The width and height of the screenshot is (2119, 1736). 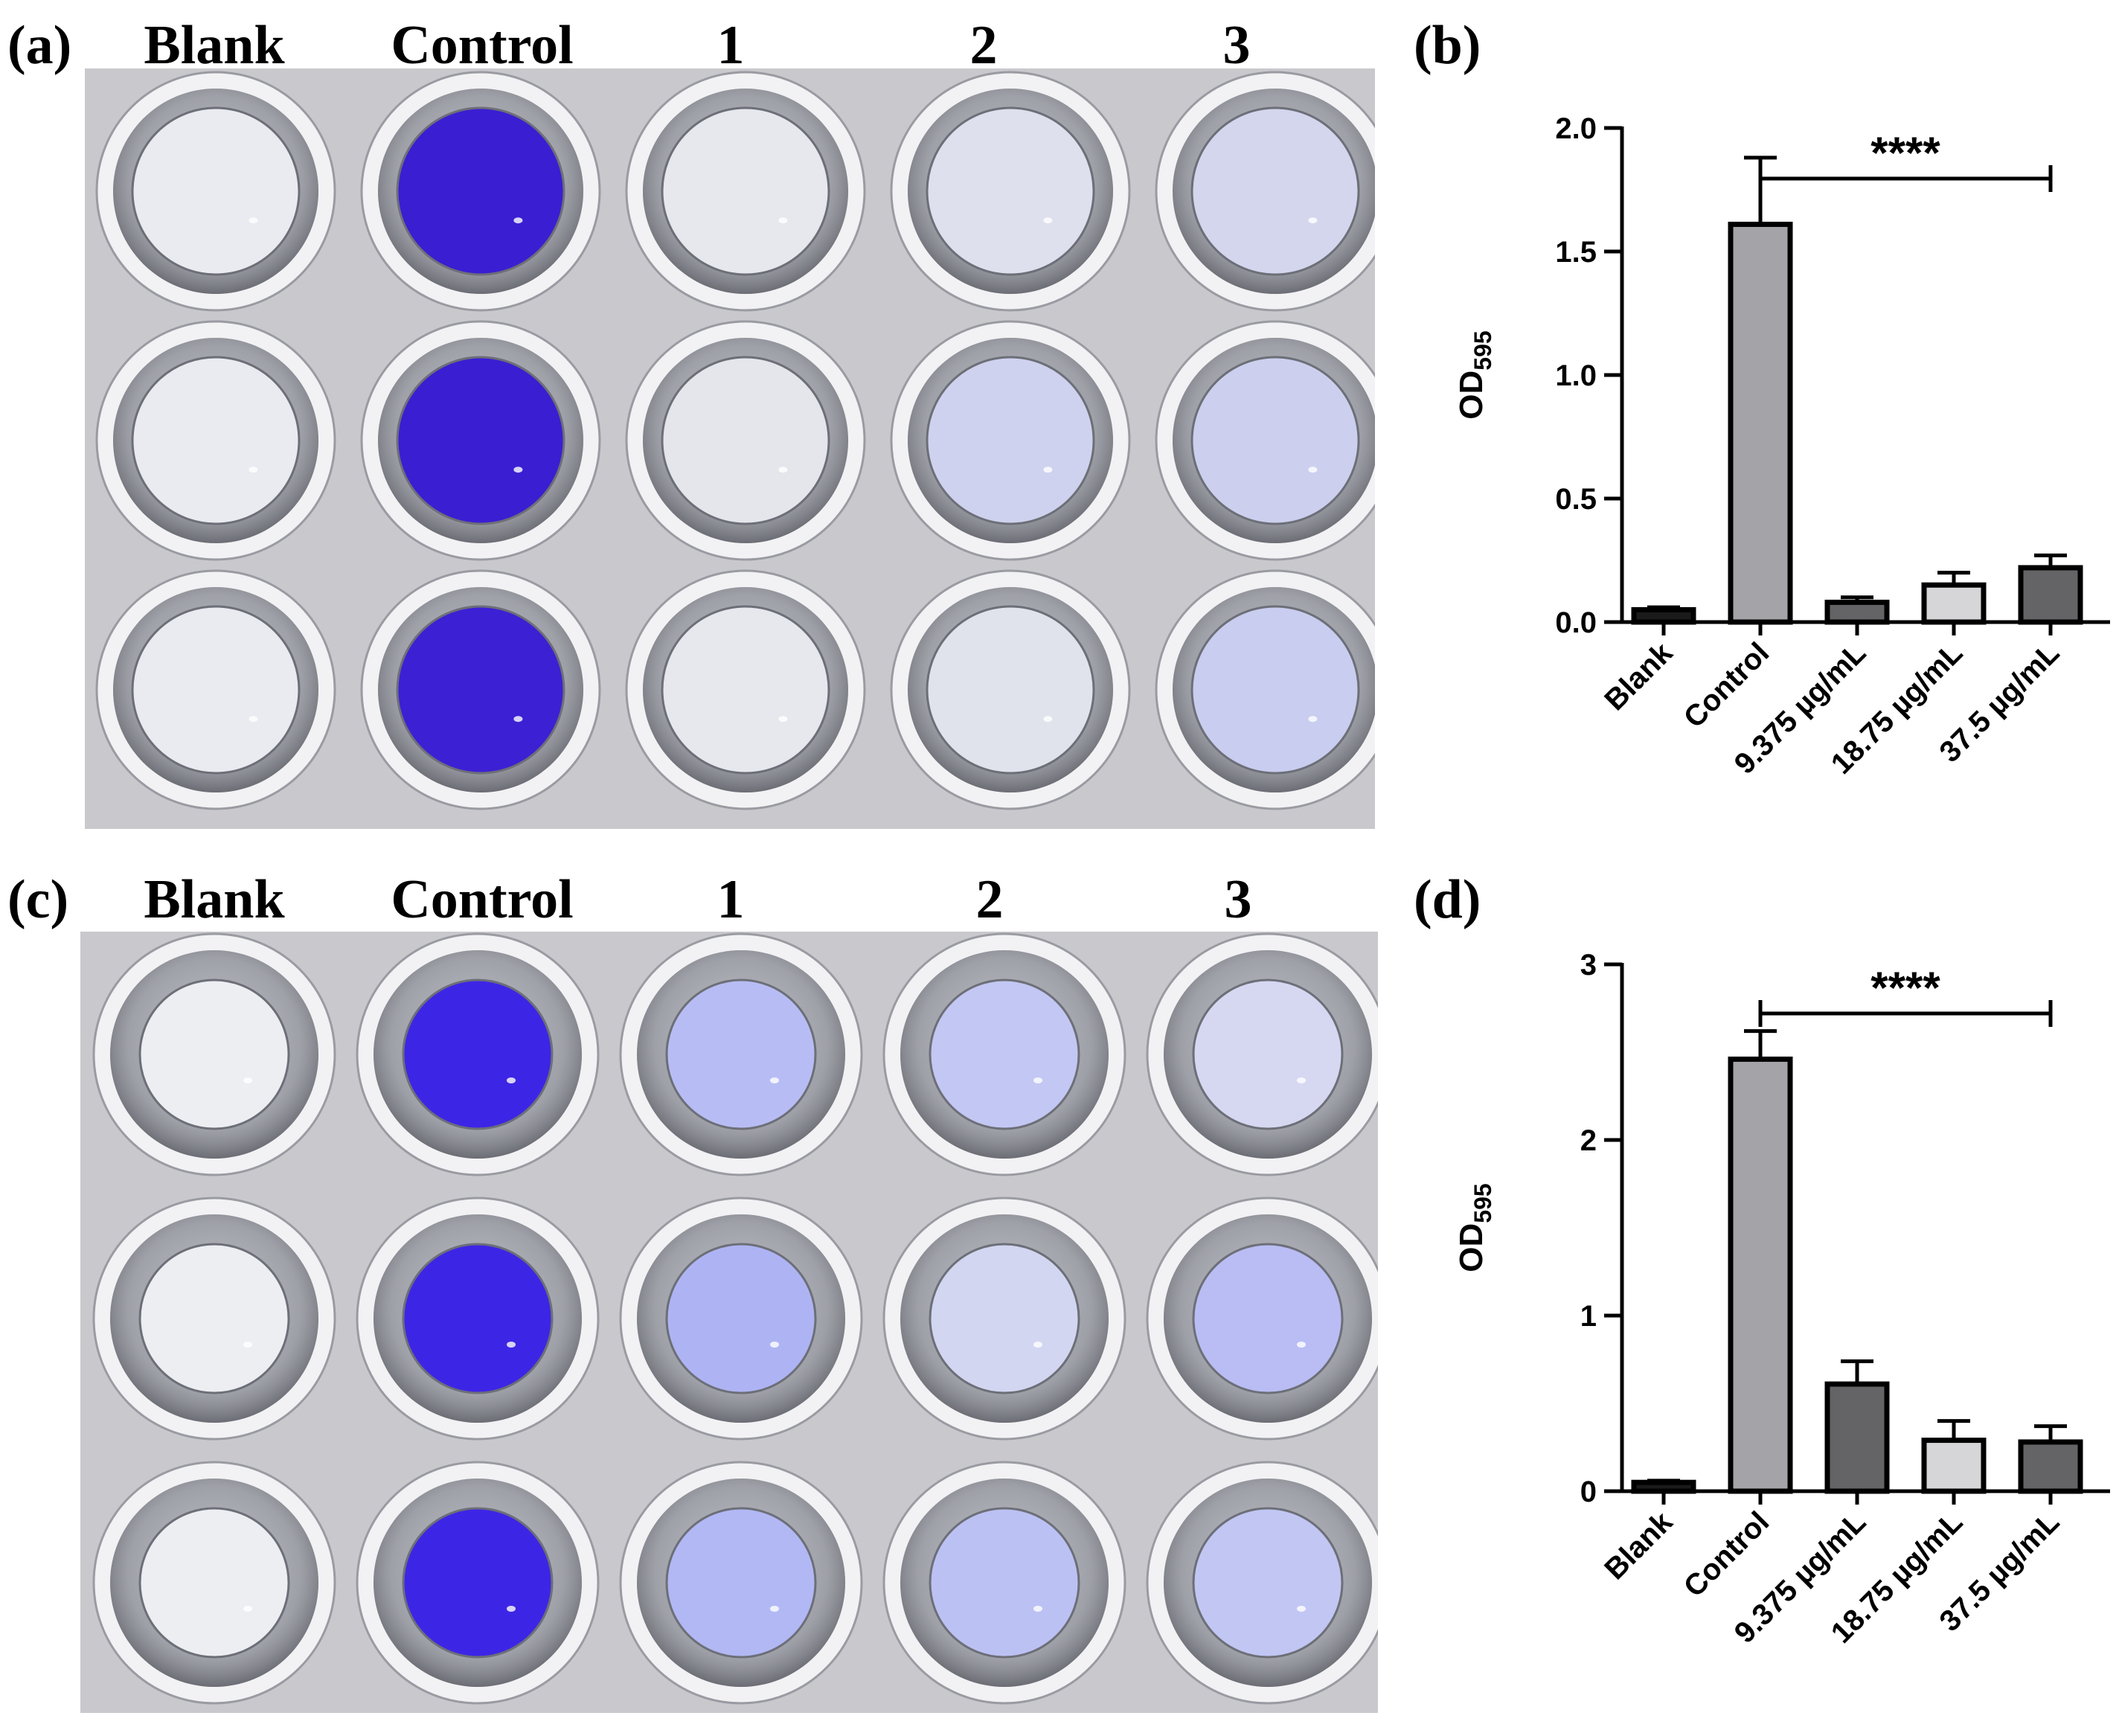 I want to click on well-r1-c1, so click(x=215, y=192).